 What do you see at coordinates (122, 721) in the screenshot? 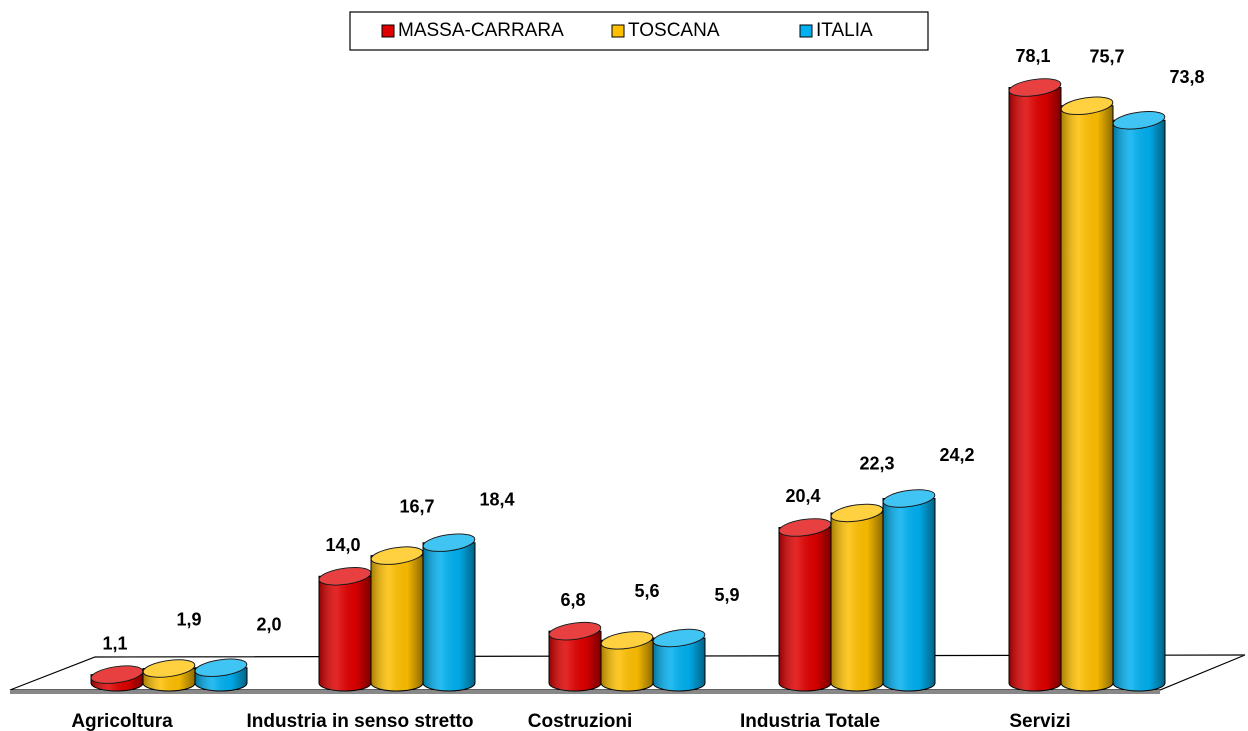
I see `x-tick-label: Agricoltura` at bounding box center [122, 721].